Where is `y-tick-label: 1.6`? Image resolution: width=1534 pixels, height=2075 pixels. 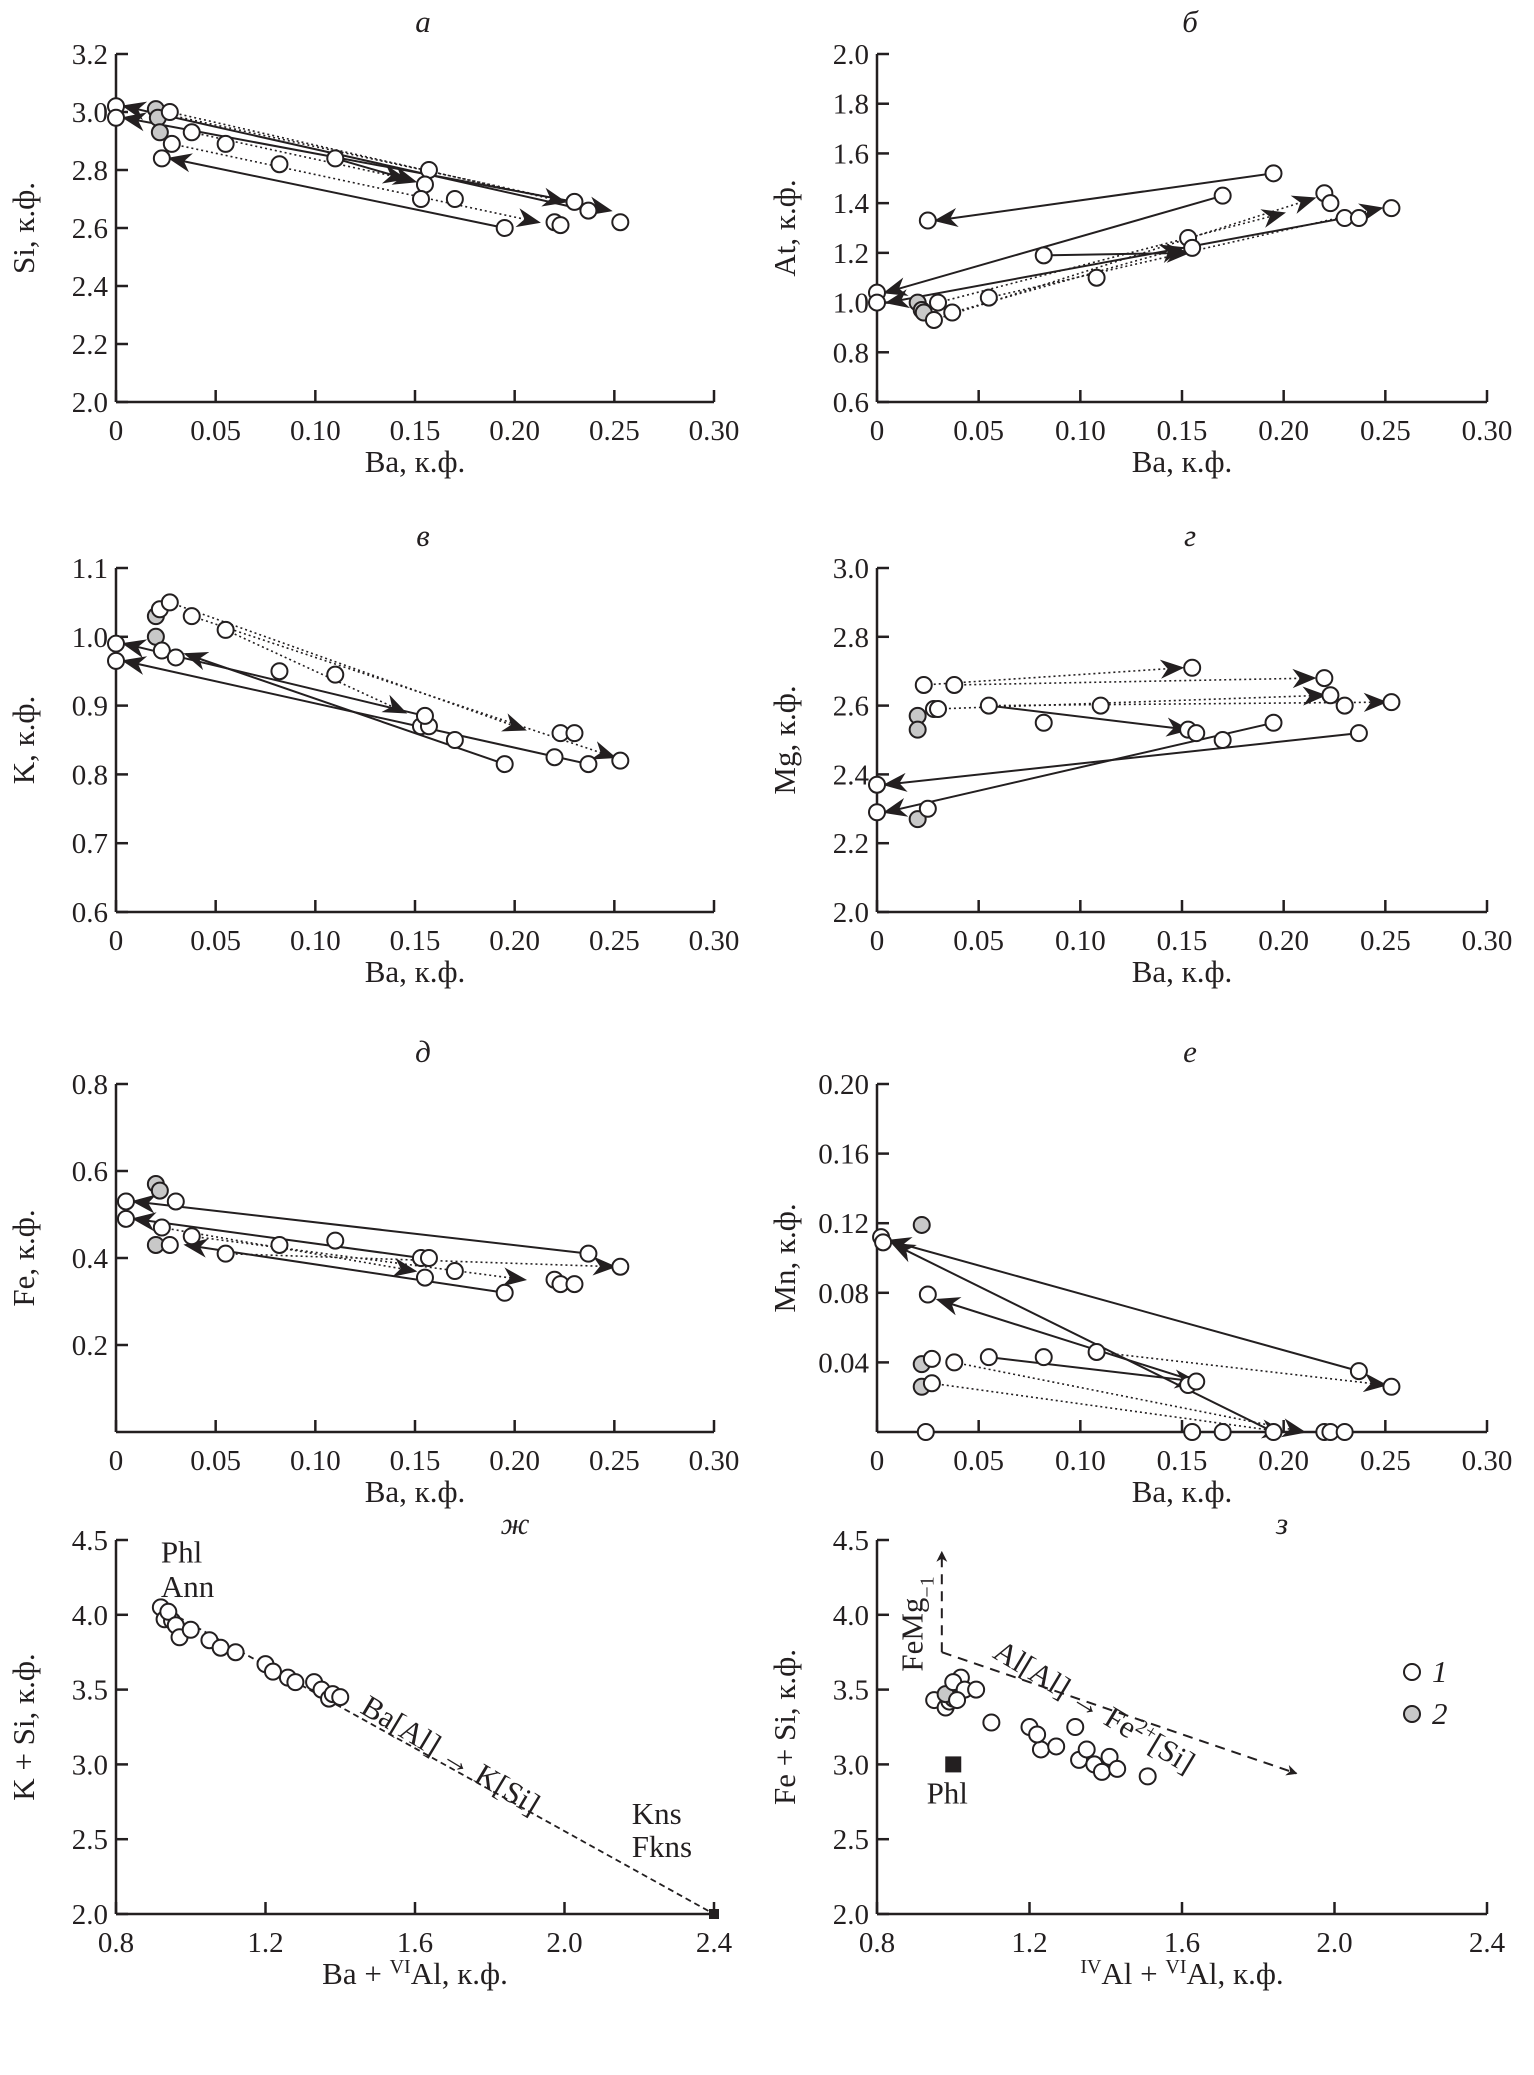 y-tick-label: 1.6 is located at coordinates (851, 154).